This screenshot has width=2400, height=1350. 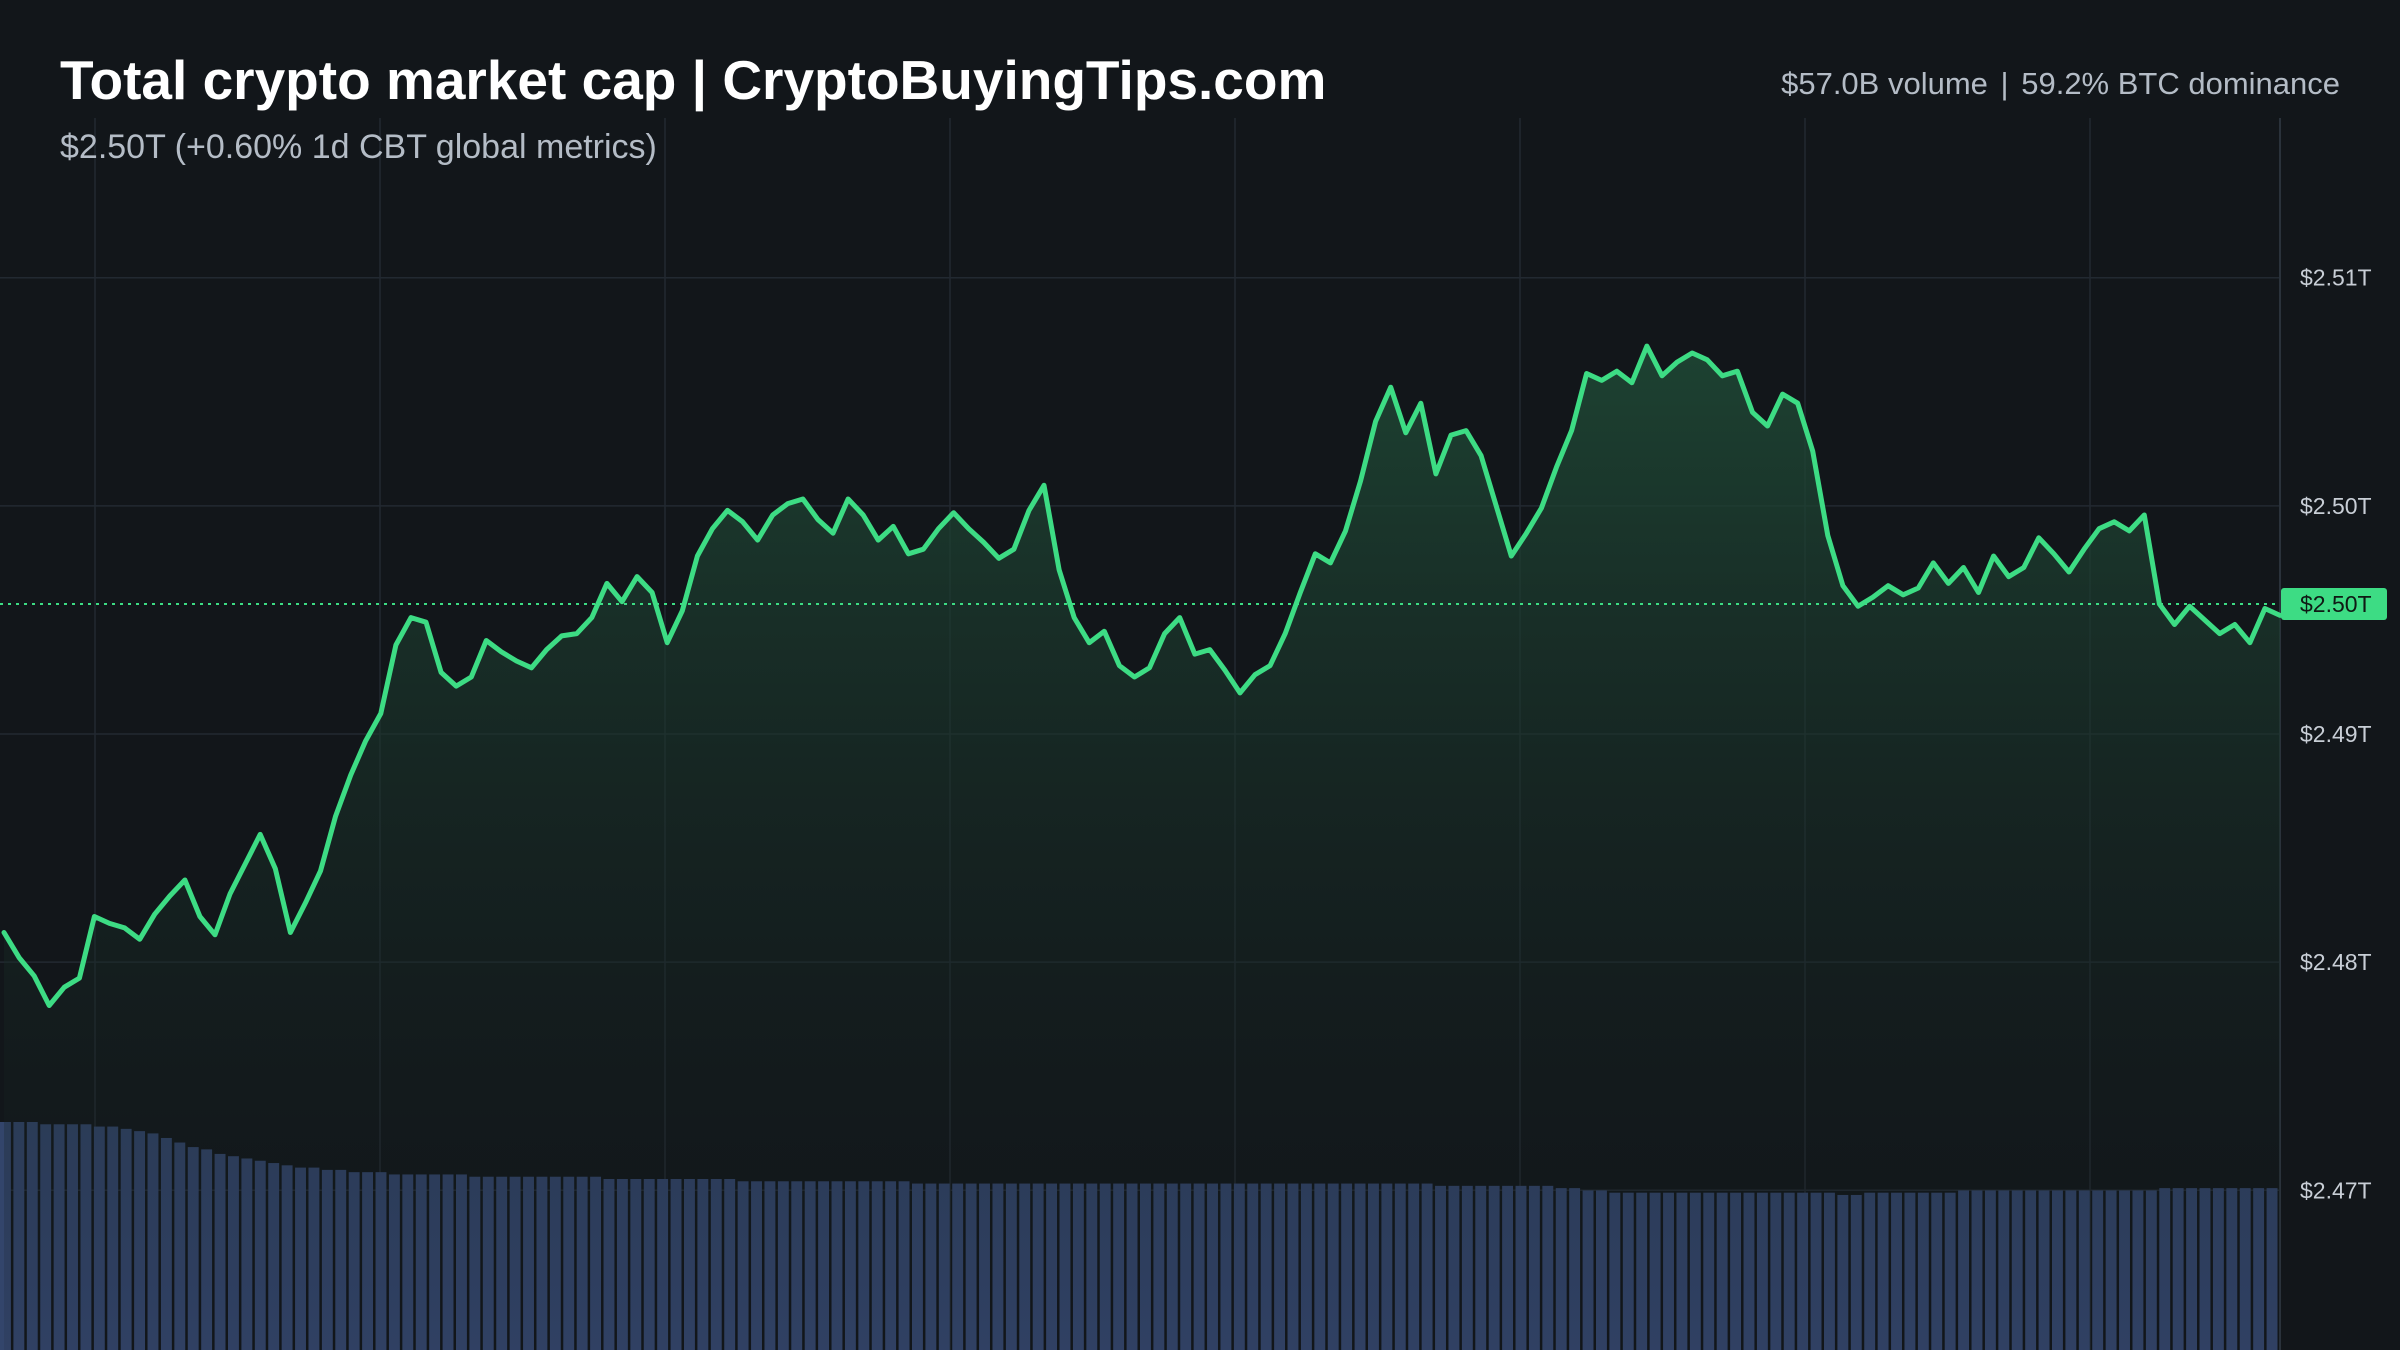 I want to click on current-price-tag, so click(x=2334, y=603).